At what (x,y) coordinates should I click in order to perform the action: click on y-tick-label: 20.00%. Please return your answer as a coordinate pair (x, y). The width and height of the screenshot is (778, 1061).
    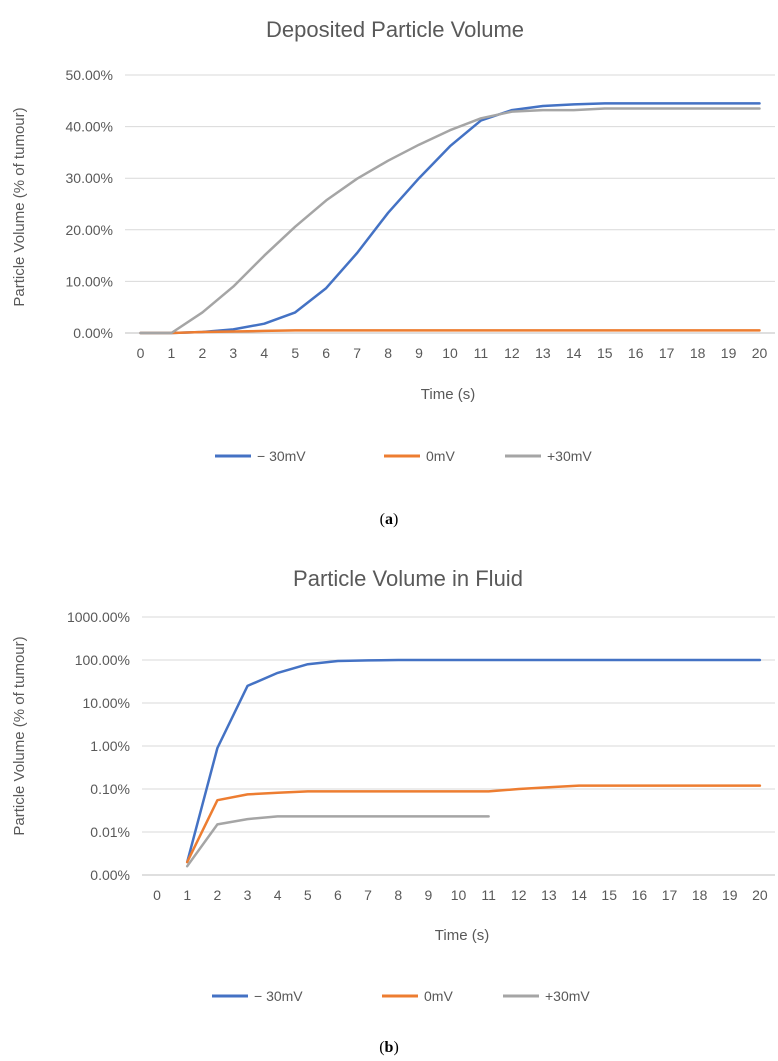
    Looking at the image, I should click on (89, 230).